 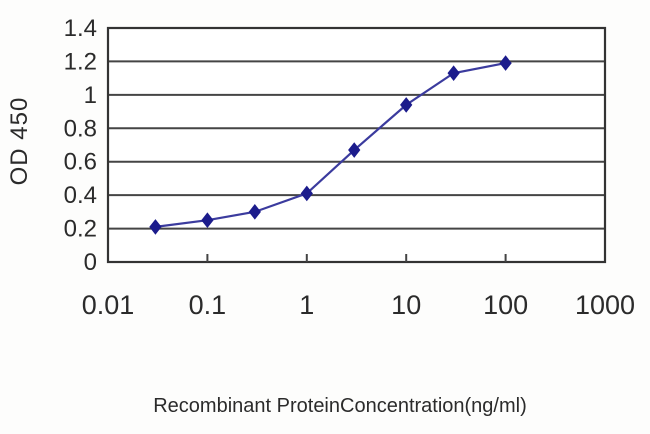 What do you see at coordinates (505, 63) in the screenshot?
I see `data-point-marker-x100` at bounding box center [505, 63].